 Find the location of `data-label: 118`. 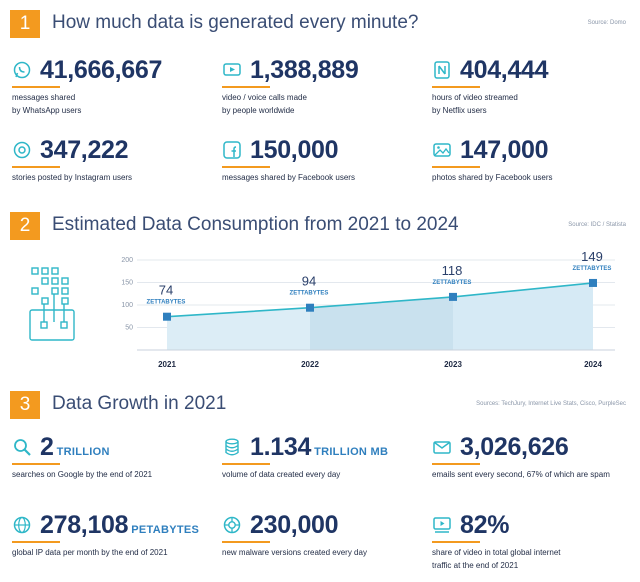

data-label: 118 is located at coordinates (452, 270).